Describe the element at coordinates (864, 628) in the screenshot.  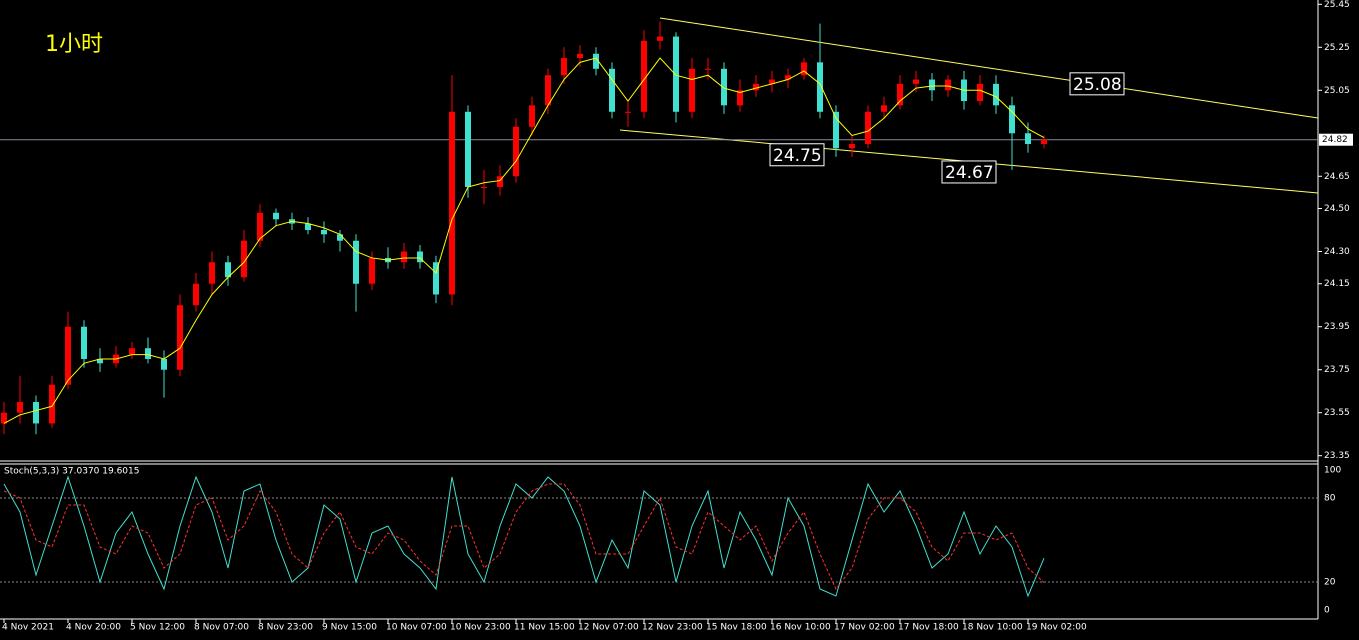
I see `x-tick-label: 17 Nov 02:00` at that location.